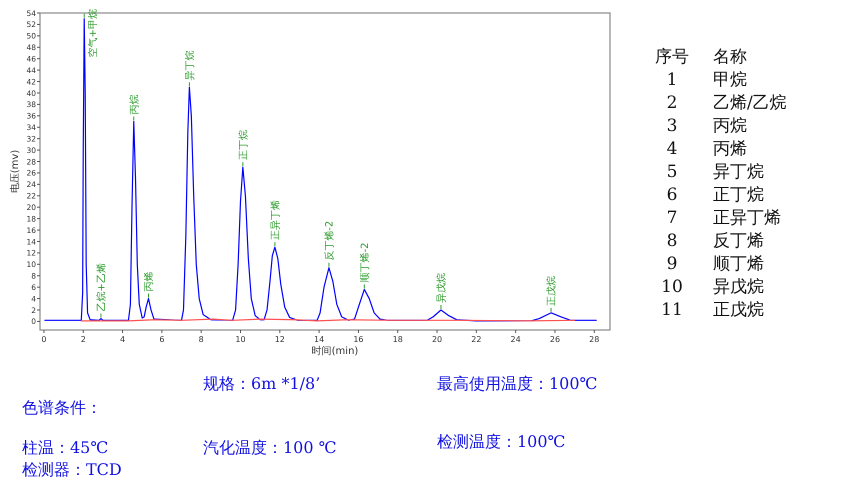  Describe the element at coordinates (738, 241) in the screenshot. I see `text: 反丁烯` at that location.